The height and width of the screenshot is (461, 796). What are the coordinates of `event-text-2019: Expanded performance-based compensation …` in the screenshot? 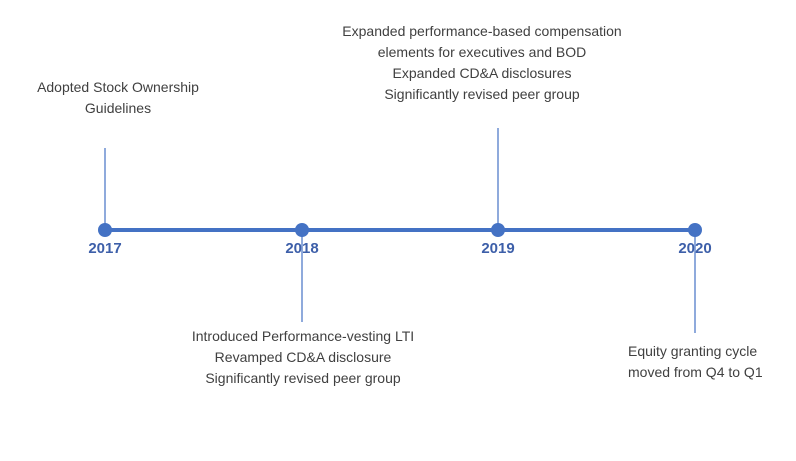 It's located at (482, 63).